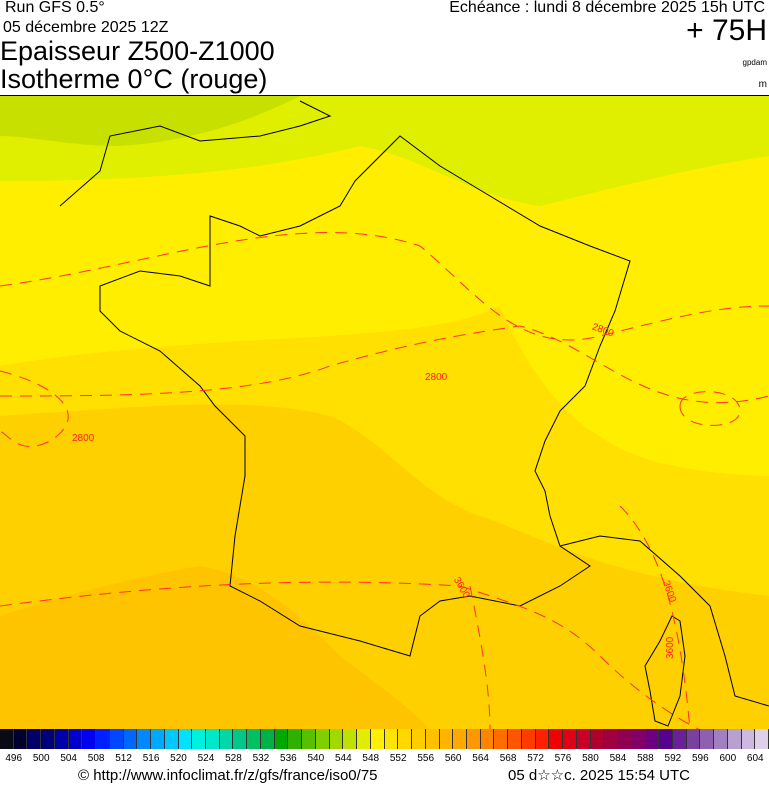 The width and height of the screenshot is (769, 786). Describe the element at coordinates (86, 27) in the screenshot. I see `run-date: 05 décembre 2025 12Z` at that location.